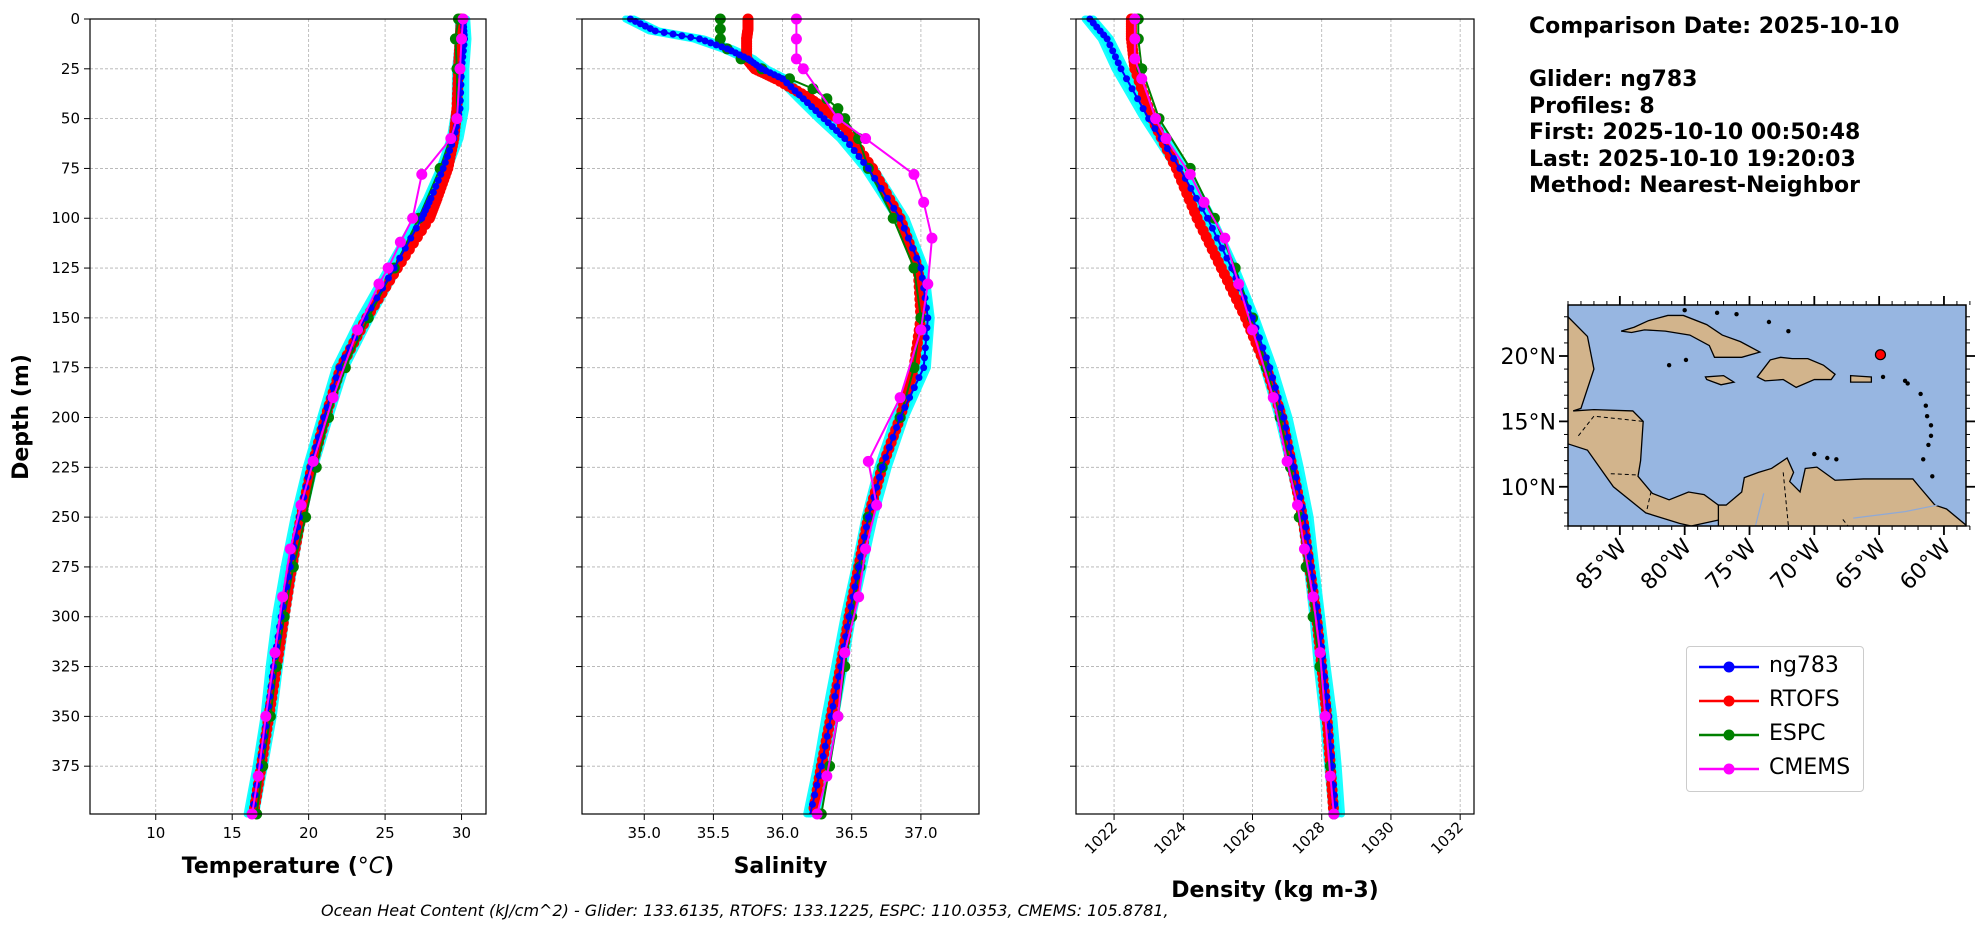 Image resolution: width=1983 pixels, height=934 pixels. Describe the element at coordinates (385, 833) in the screenshot. I see `x-tick-label: 25` at that location.